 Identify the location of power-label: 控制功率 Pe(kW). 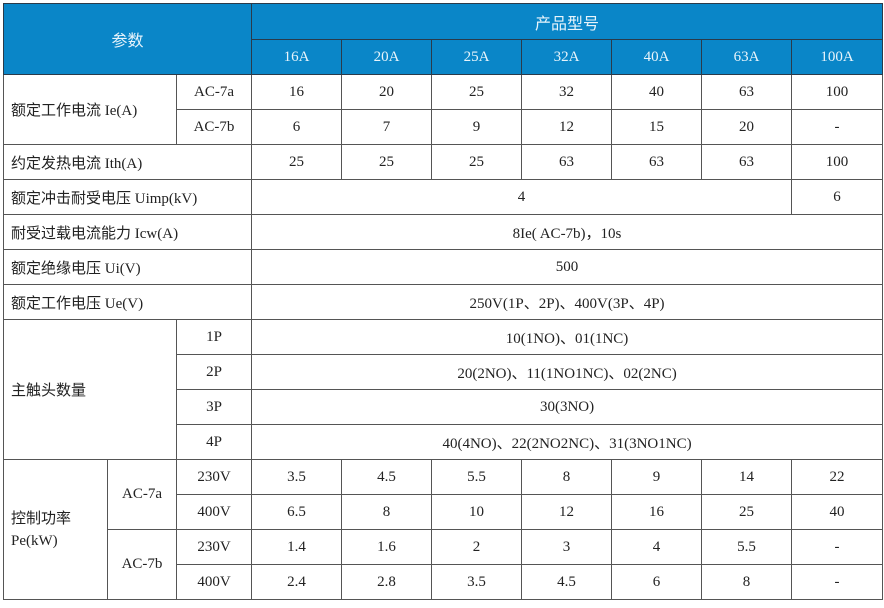
(55, 529).